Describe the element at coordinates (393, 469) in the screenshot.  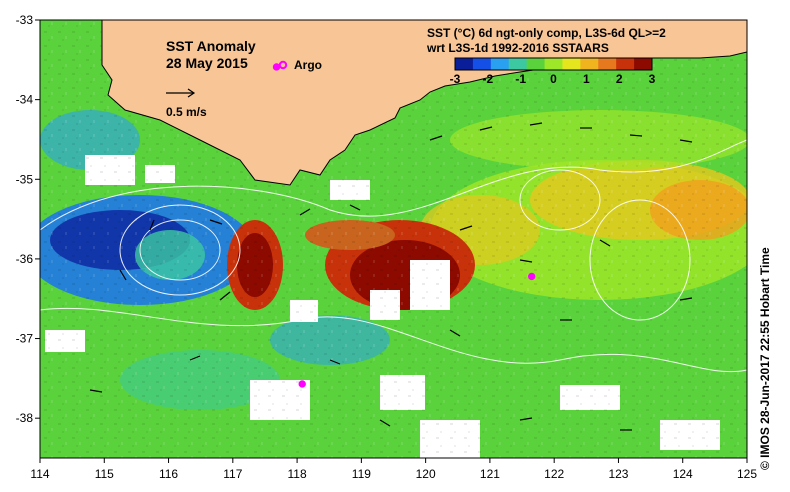
I see `longitude-axis: 114 115 116 117 118 119 120 121 122 123 124 125` at that location.